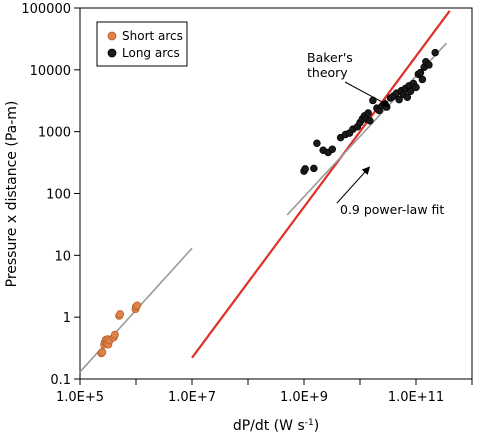  I want to click on legend: Short arcs Long arcs, so click(142, 44).